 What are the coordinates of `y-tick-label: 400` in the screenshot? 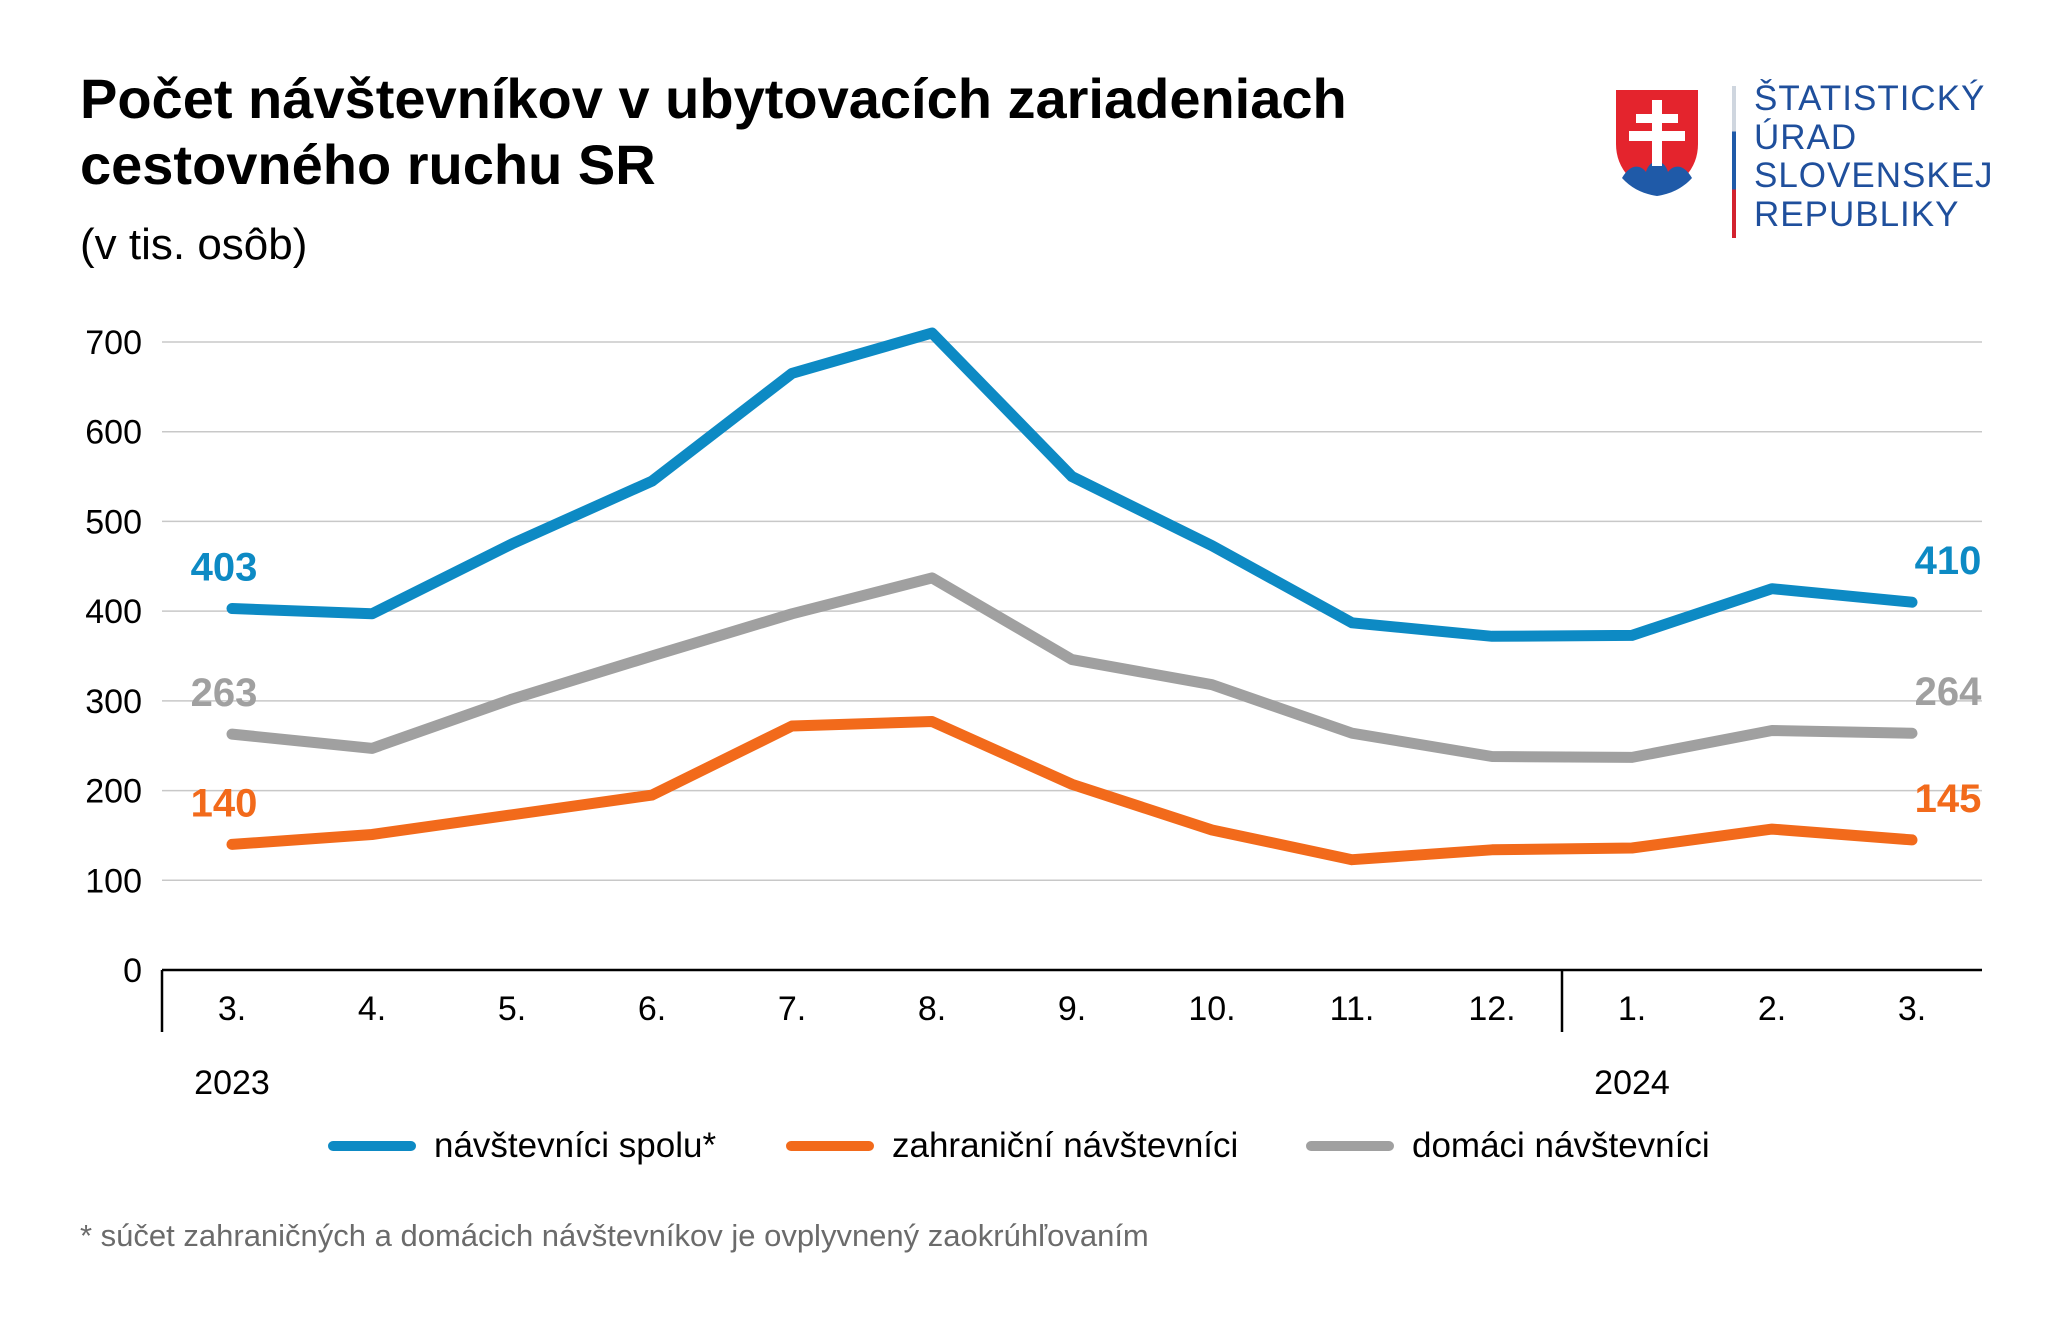 It's located at (113, 612).